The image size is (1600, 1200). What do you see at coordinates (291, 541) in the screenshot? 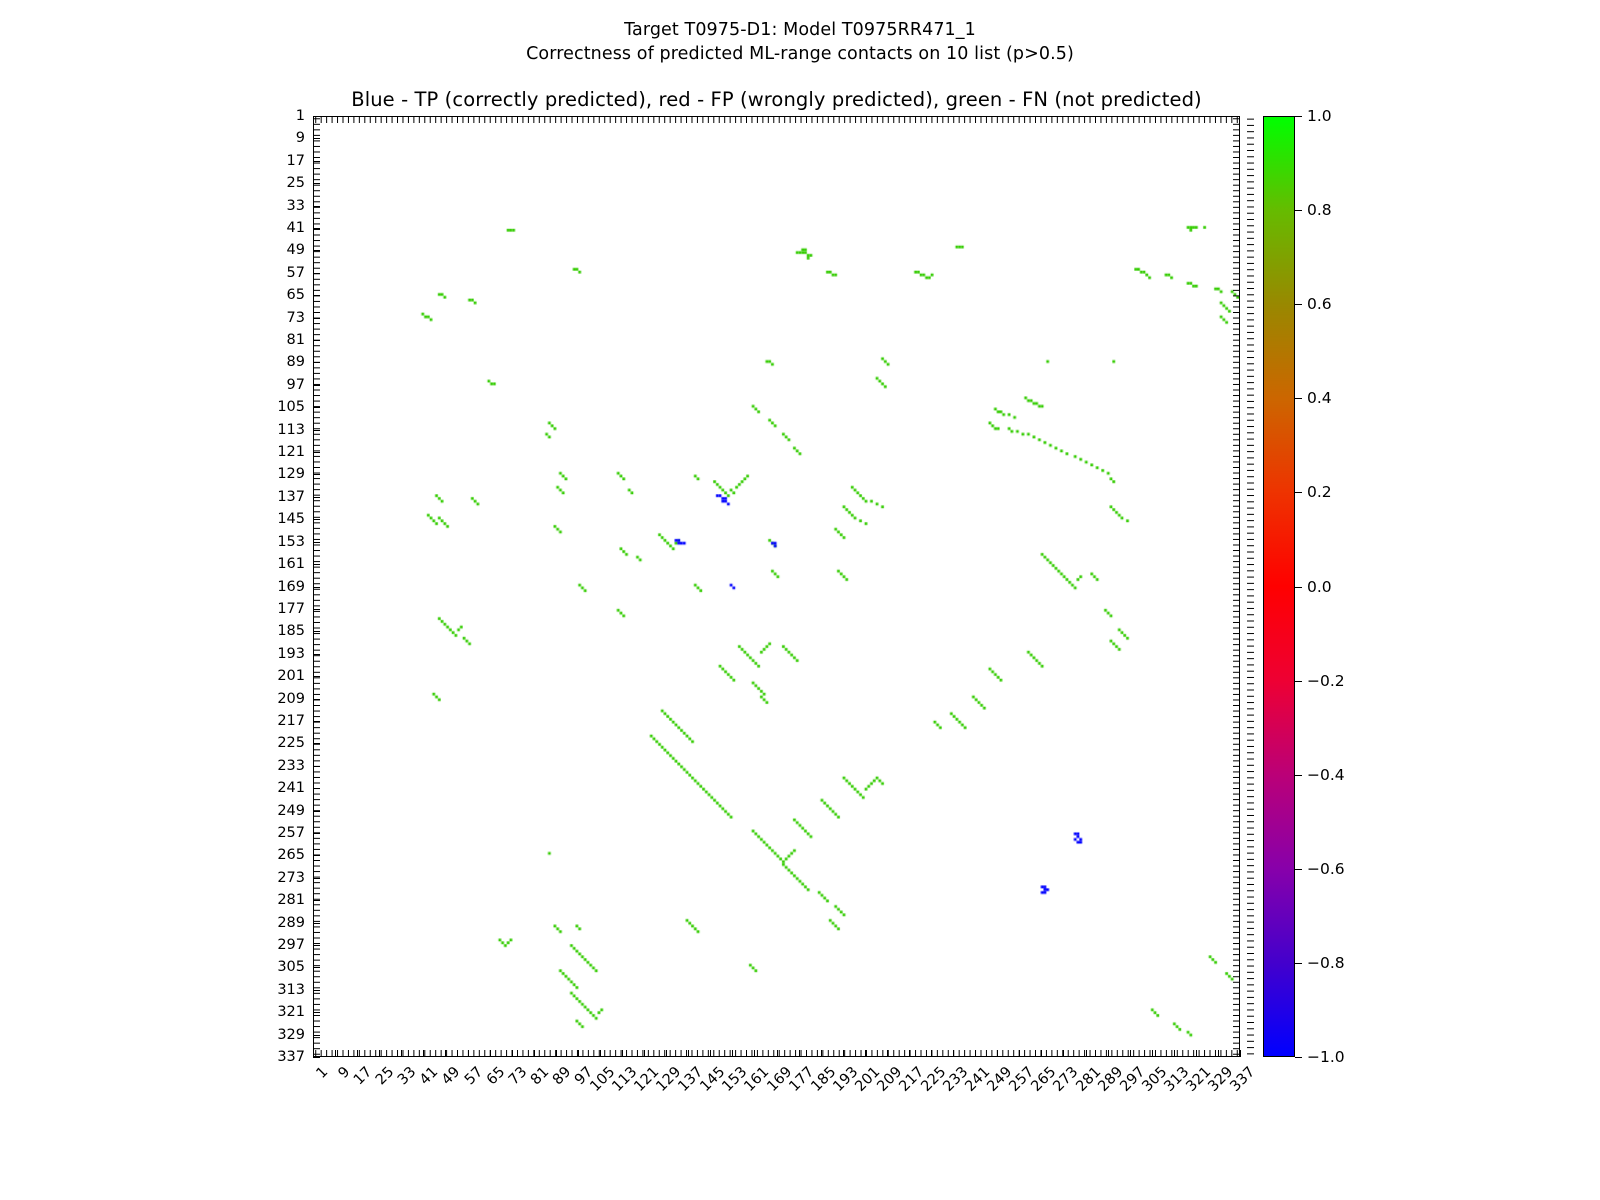
I see `y-tick-label: 153` at bounding box center [291, 541].